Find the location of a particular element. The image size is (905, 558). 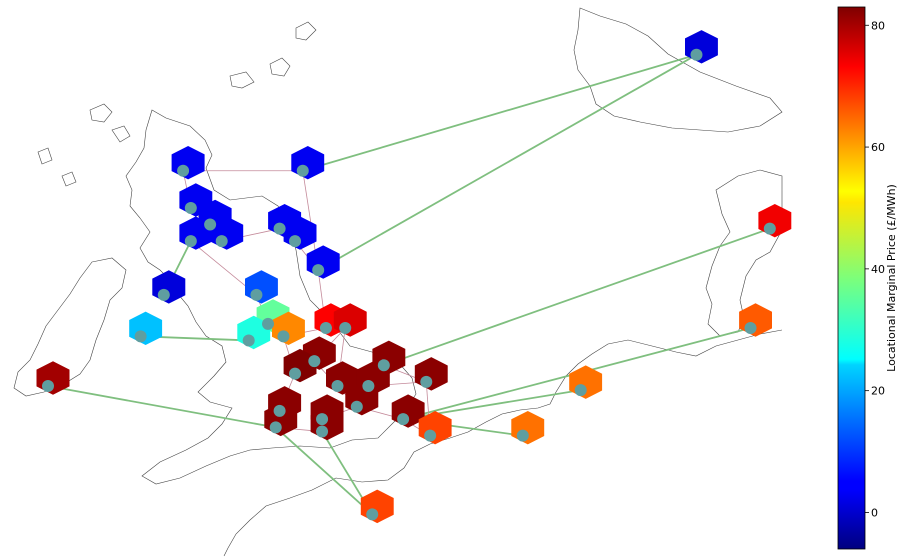

colorbar-tick-label: 60 is located at coordinates (878, 147).